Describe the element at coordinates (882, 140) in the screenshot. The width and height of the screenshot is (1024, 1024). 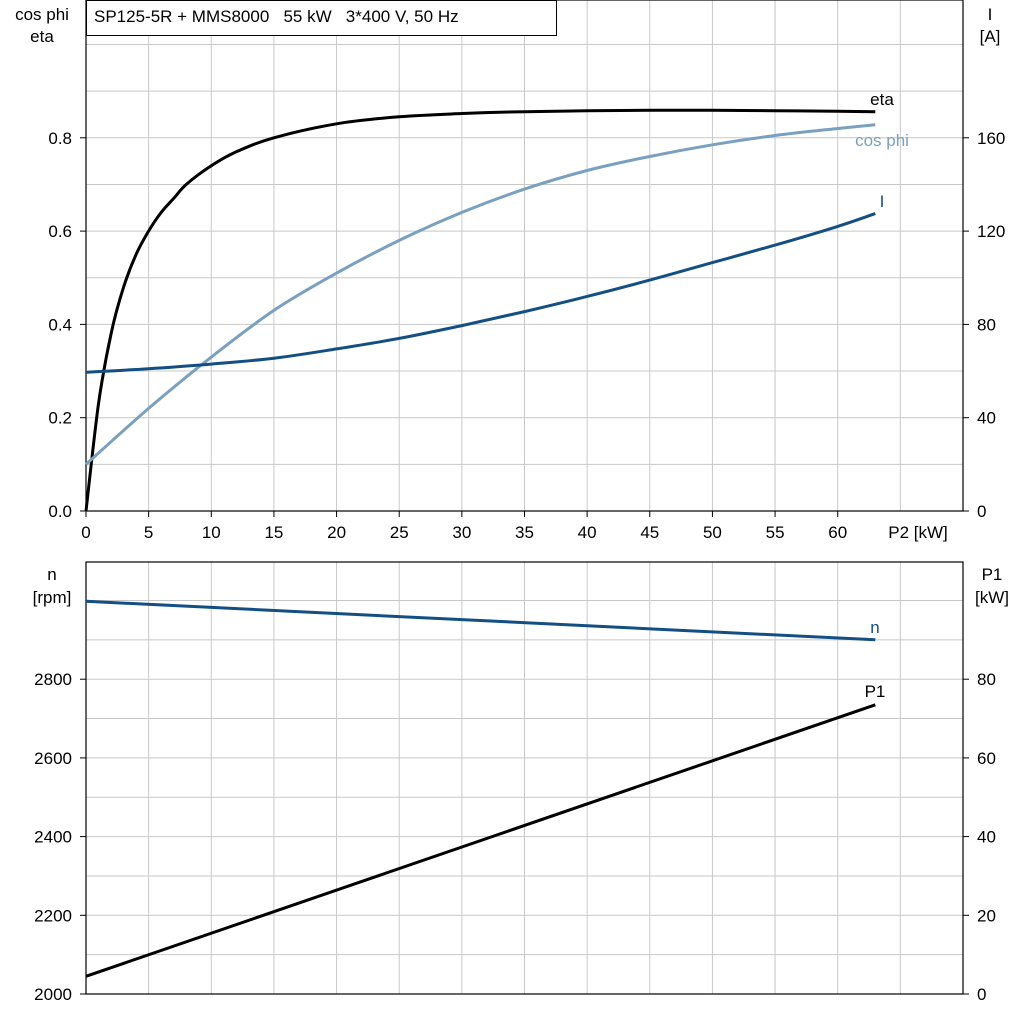
I see `cos-phi-curve-label: cos phi` at that location.